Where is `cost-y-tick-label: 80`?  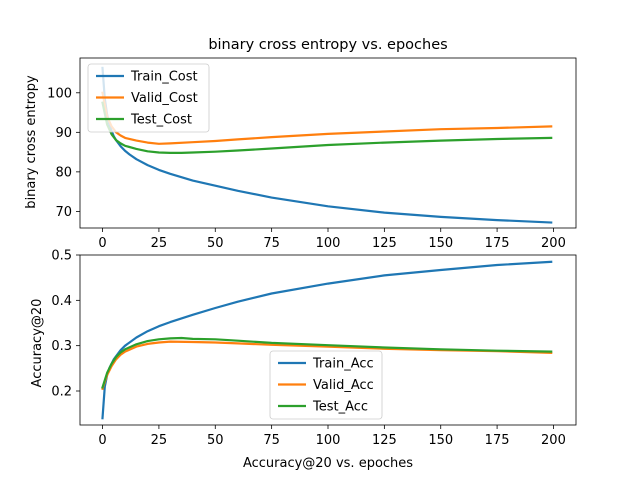 cost-y-tick-label: 80 is located at coordinates (63, 172).